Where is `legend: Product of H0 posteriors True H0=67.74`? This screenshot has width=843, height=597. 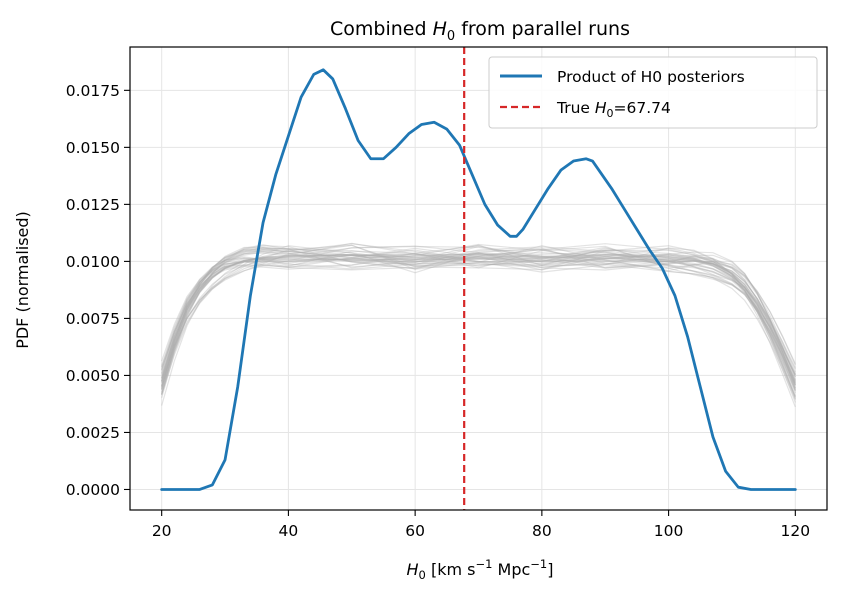 legend: Product of H0 posteriors True H0=67.74 is located at coordinates (653, 92).